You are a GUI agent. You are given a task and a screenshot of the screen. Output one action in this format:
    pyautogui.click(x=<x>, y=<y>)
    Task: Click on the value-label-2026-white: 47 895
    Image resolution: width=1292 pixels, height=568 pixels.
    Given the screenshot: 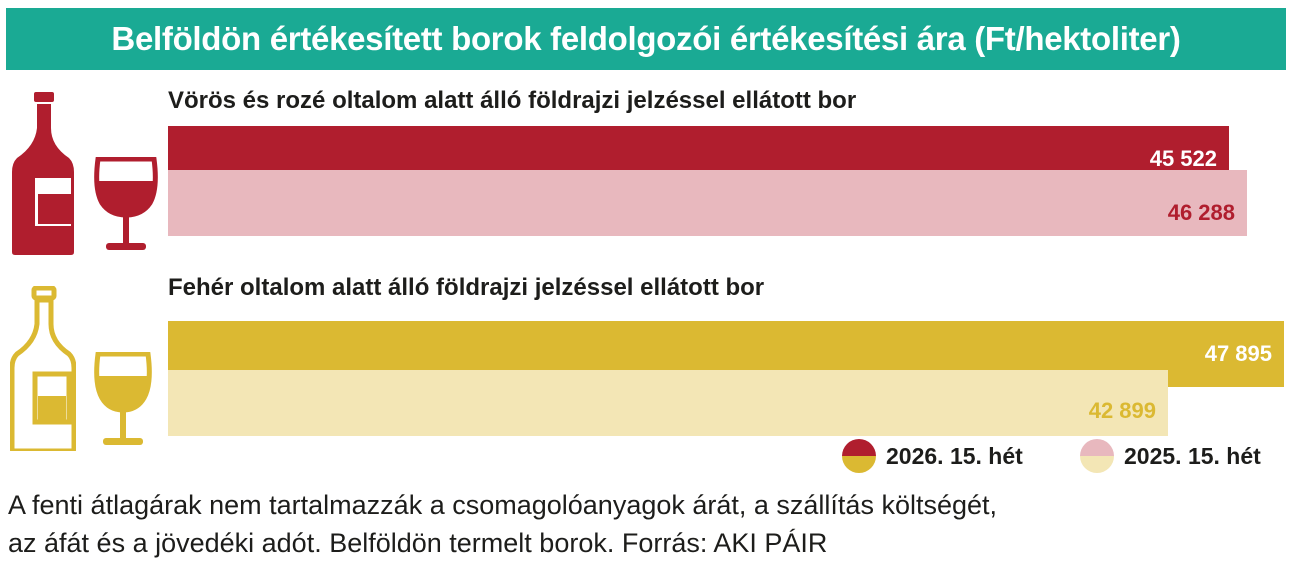 What is the action you would take?
    pyautogui.click(x=1238, y=353)
    